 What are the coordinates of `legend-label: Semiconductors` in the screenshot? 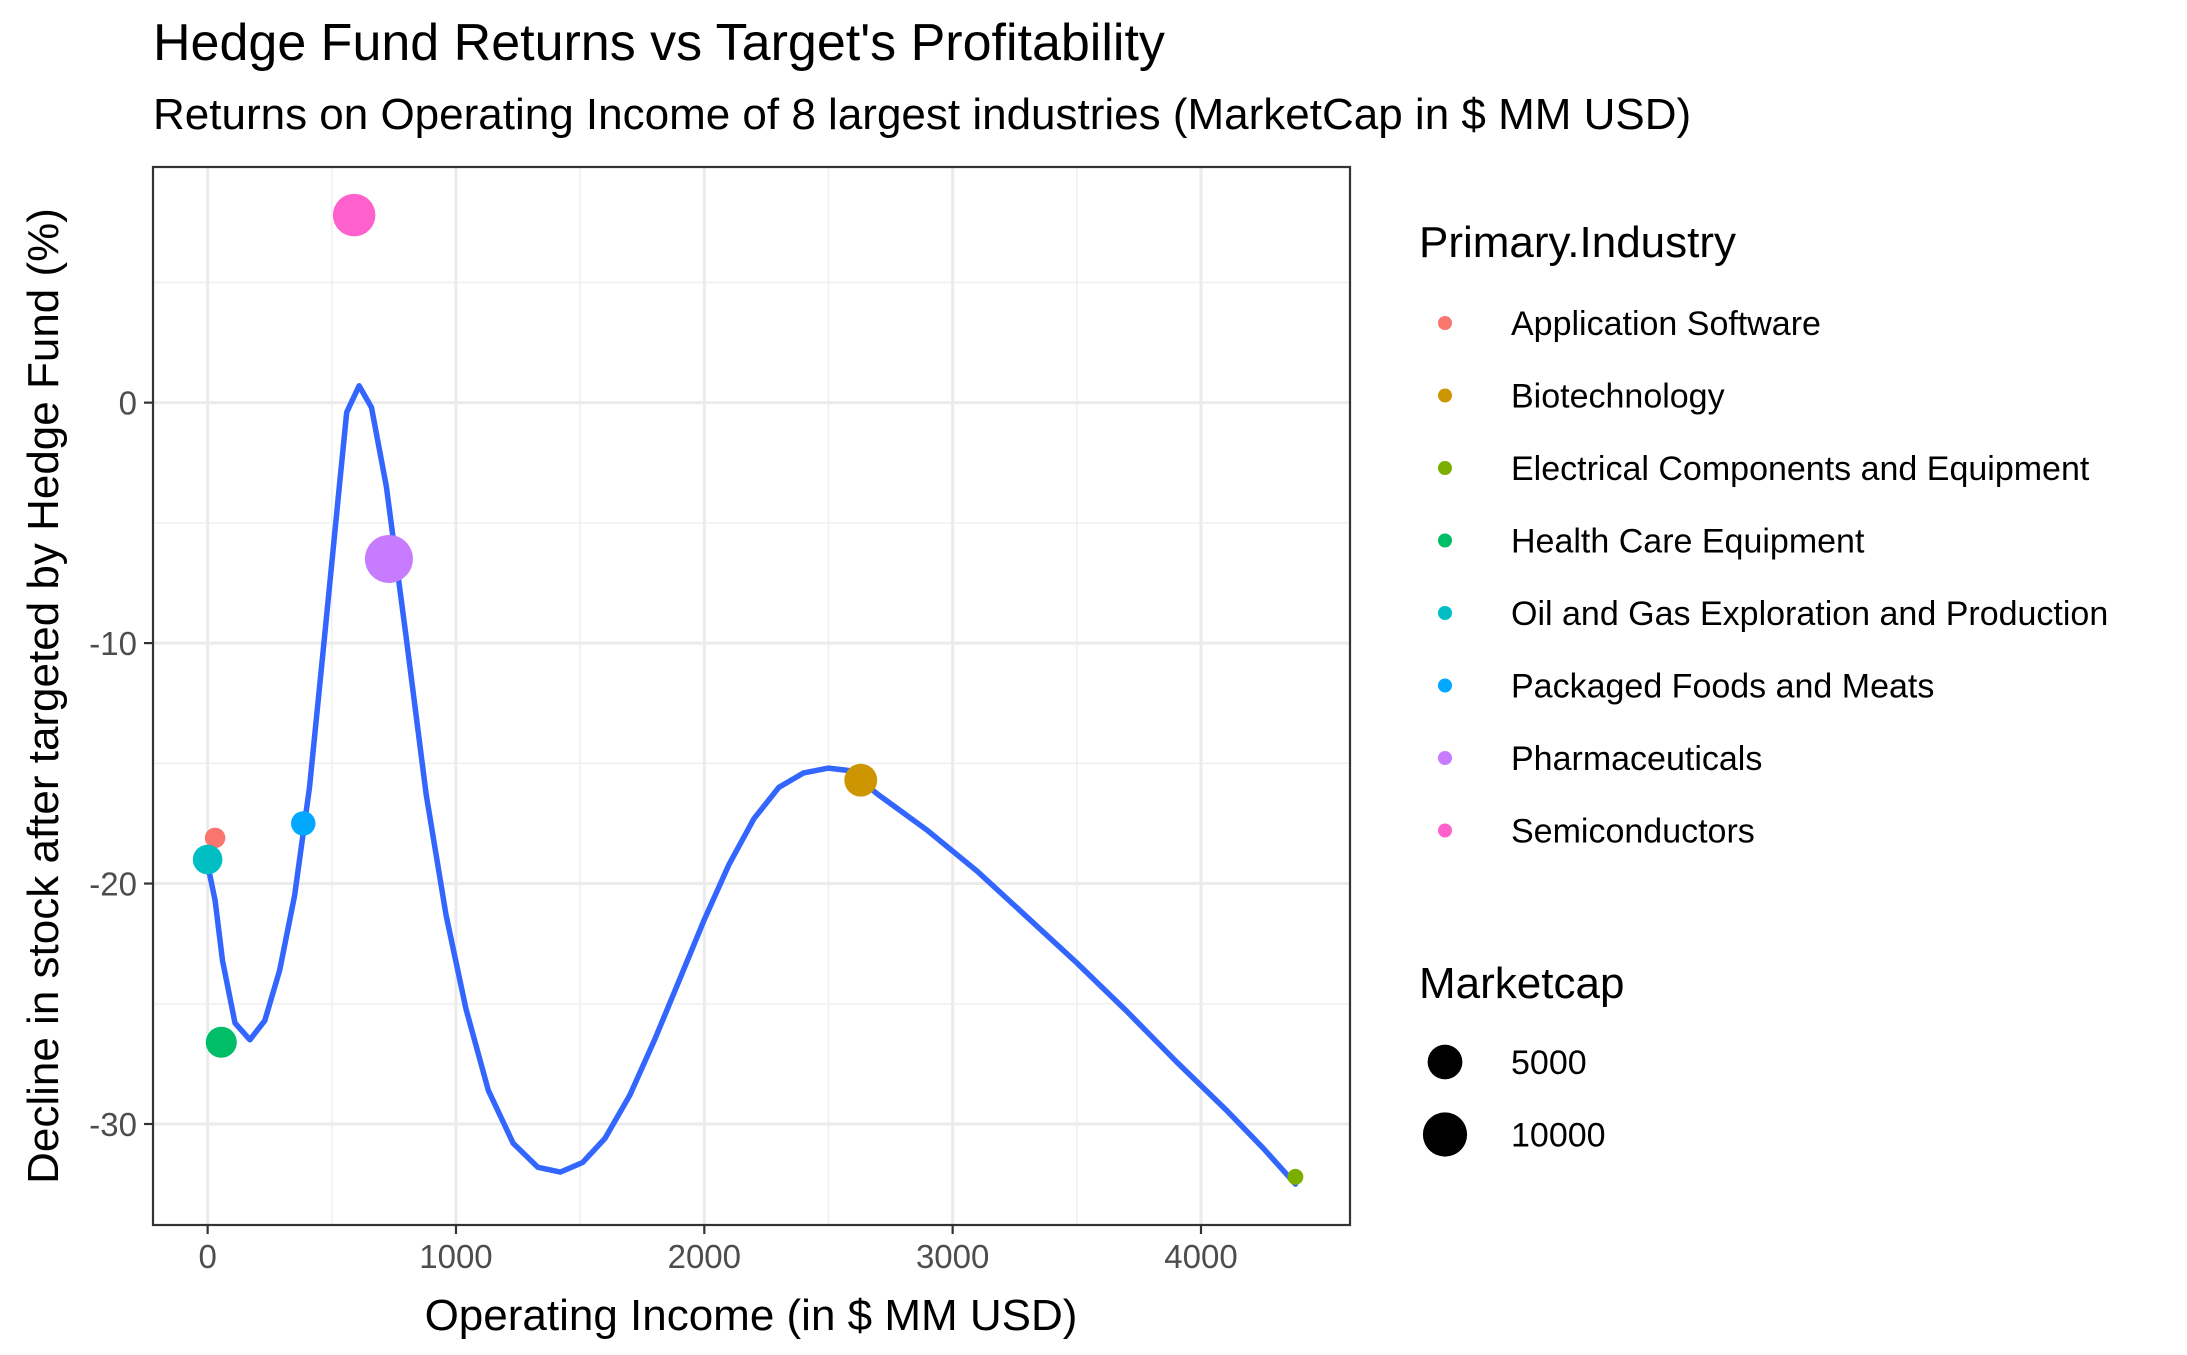 It's located at (1633, 832).